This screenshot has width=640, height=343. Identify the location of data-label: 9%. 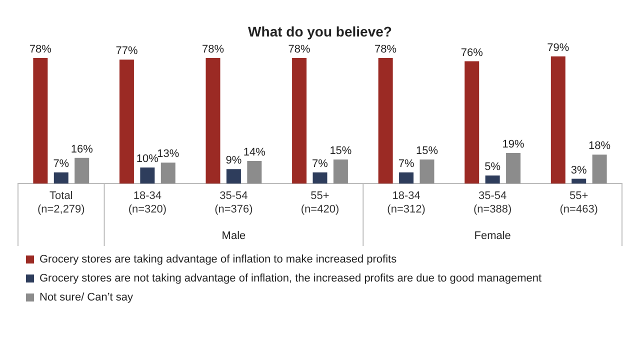
(234, 160).